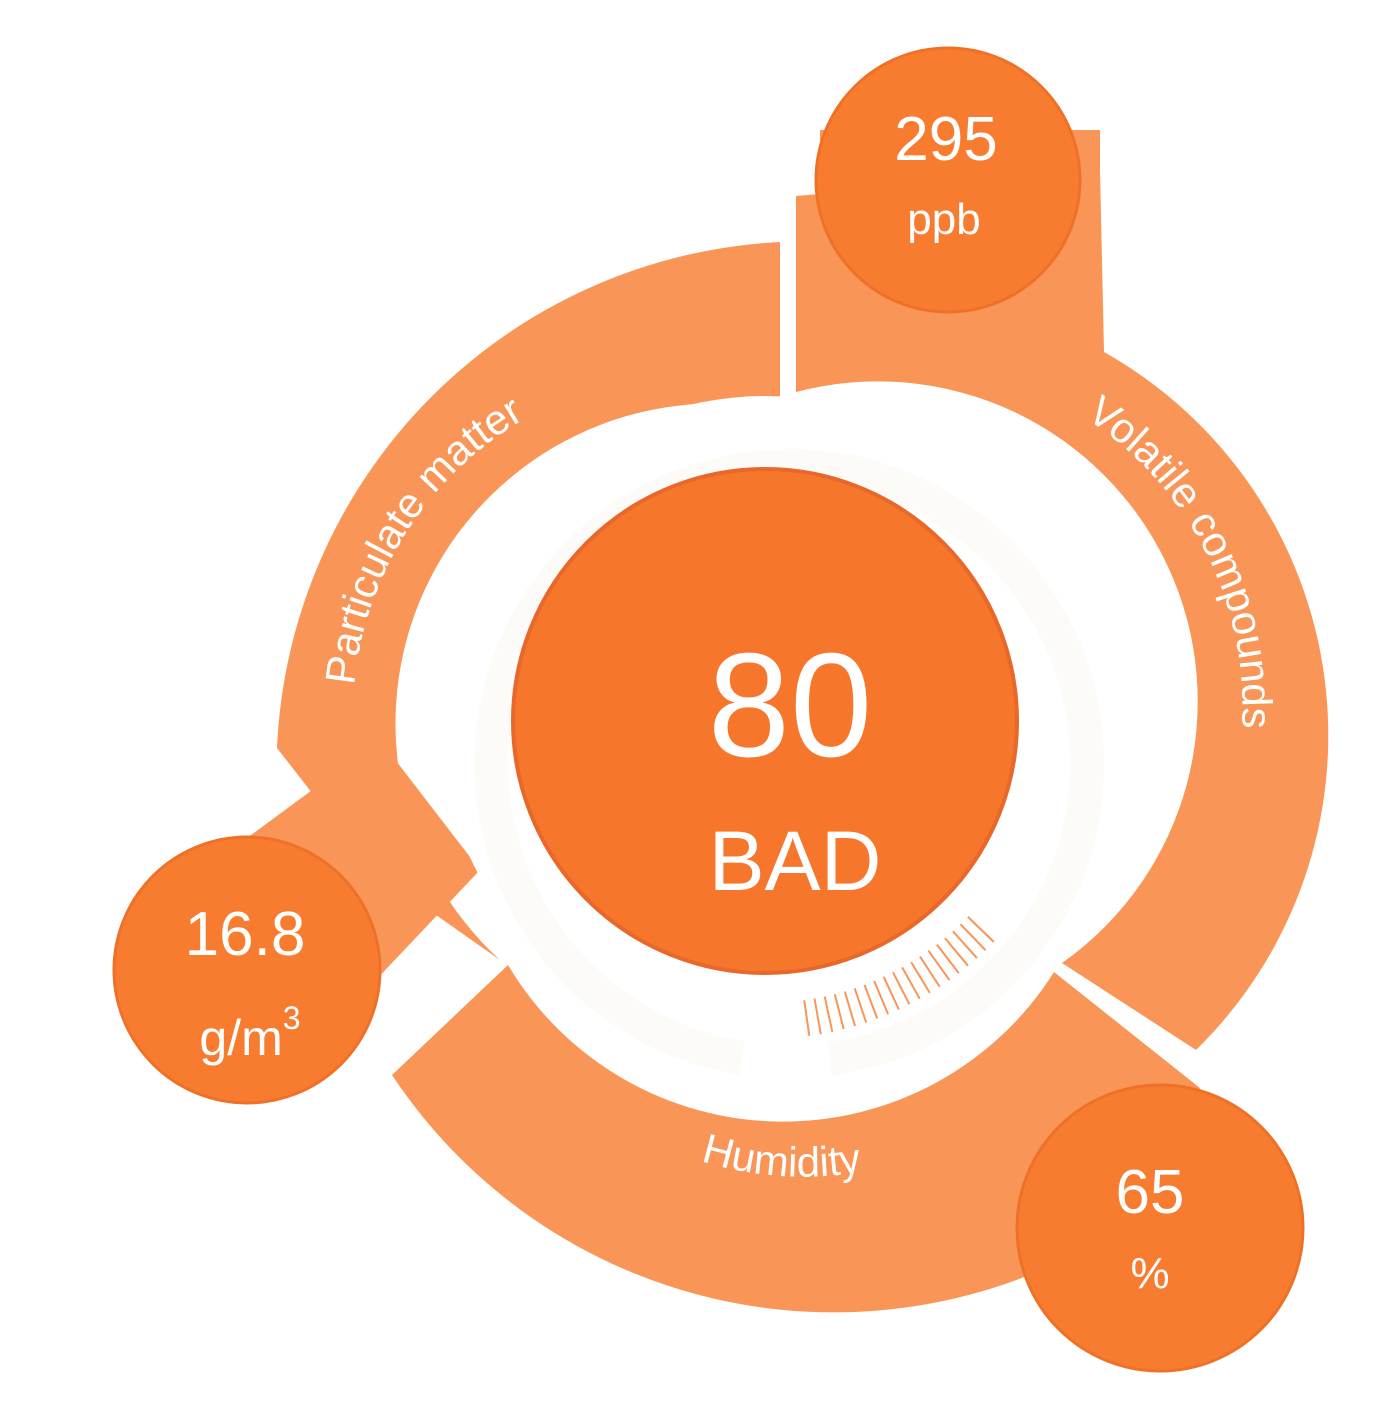  I want to click on voc-value: 295, so click(945, 139).